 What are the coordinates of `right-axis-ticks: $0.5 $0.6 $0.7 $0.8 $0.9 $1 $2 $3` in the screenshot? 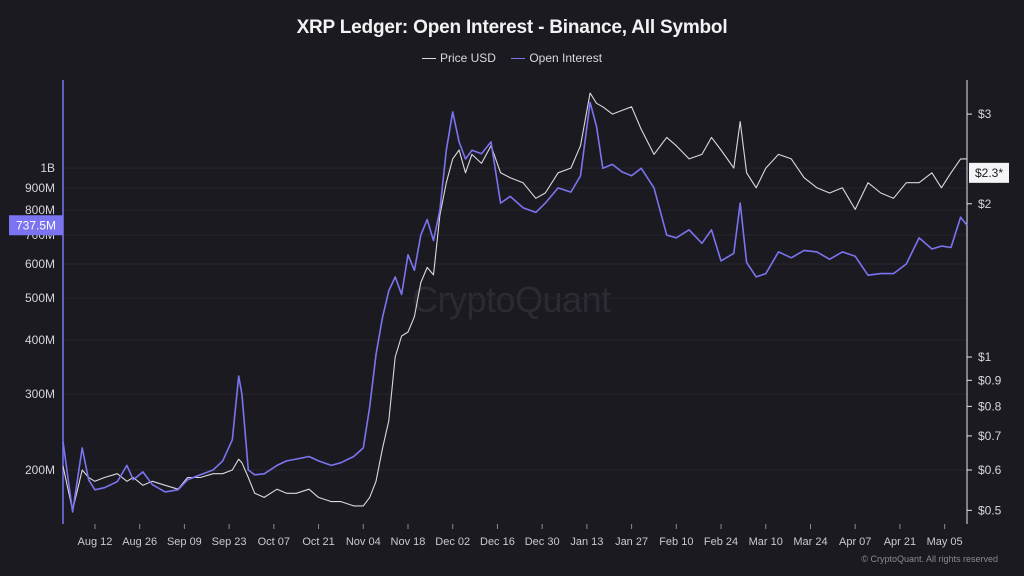 It's located at (984, 312).